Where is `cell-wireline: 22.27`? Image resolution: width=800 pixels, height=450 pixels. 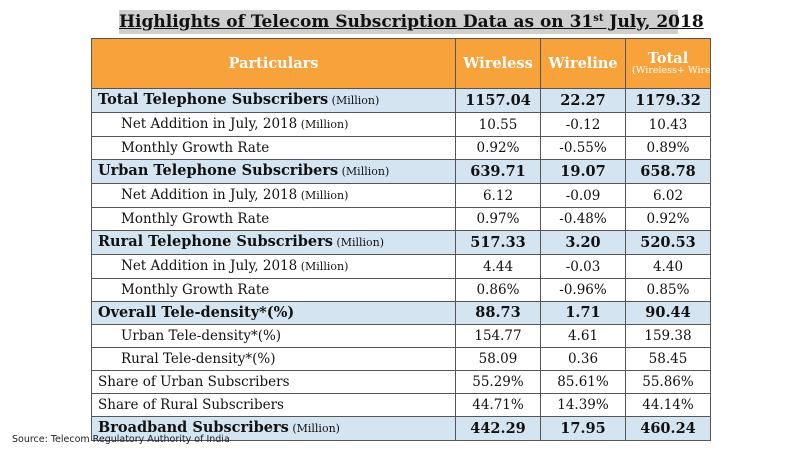
cell-wireline: 22.27 is located at coordinates (583, 100).